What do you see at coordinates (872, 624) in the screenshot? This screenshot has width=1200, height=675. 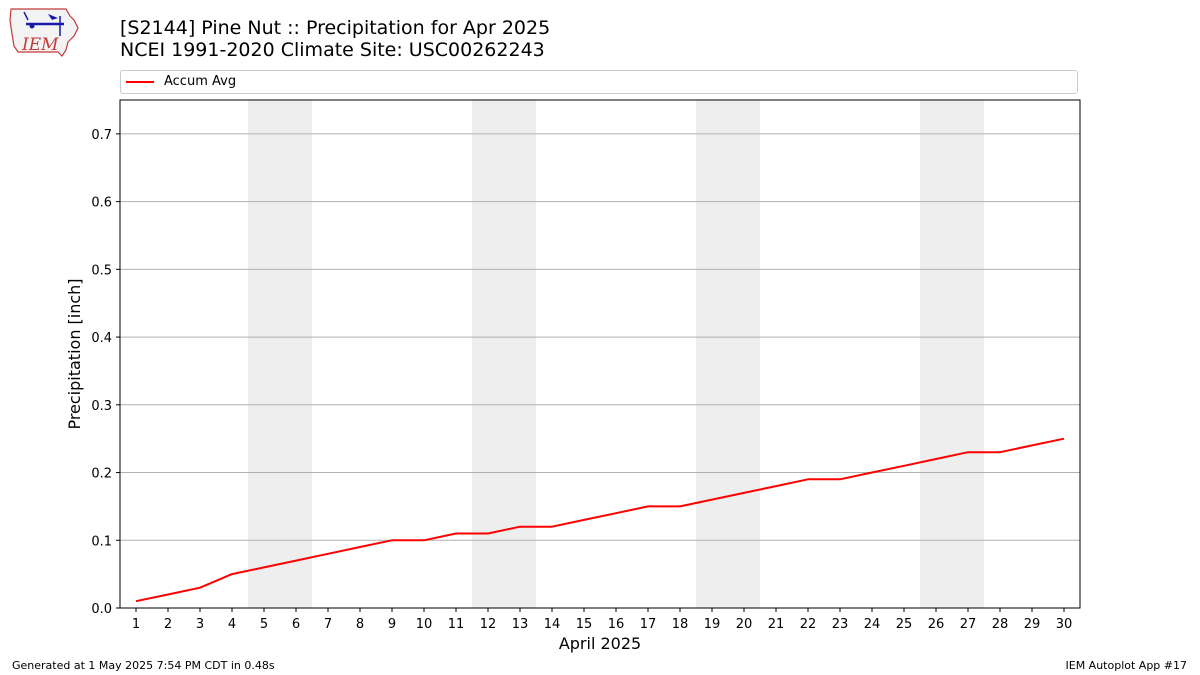 I see `x-tick-label-23: 24` at bounding box center [872, 624].